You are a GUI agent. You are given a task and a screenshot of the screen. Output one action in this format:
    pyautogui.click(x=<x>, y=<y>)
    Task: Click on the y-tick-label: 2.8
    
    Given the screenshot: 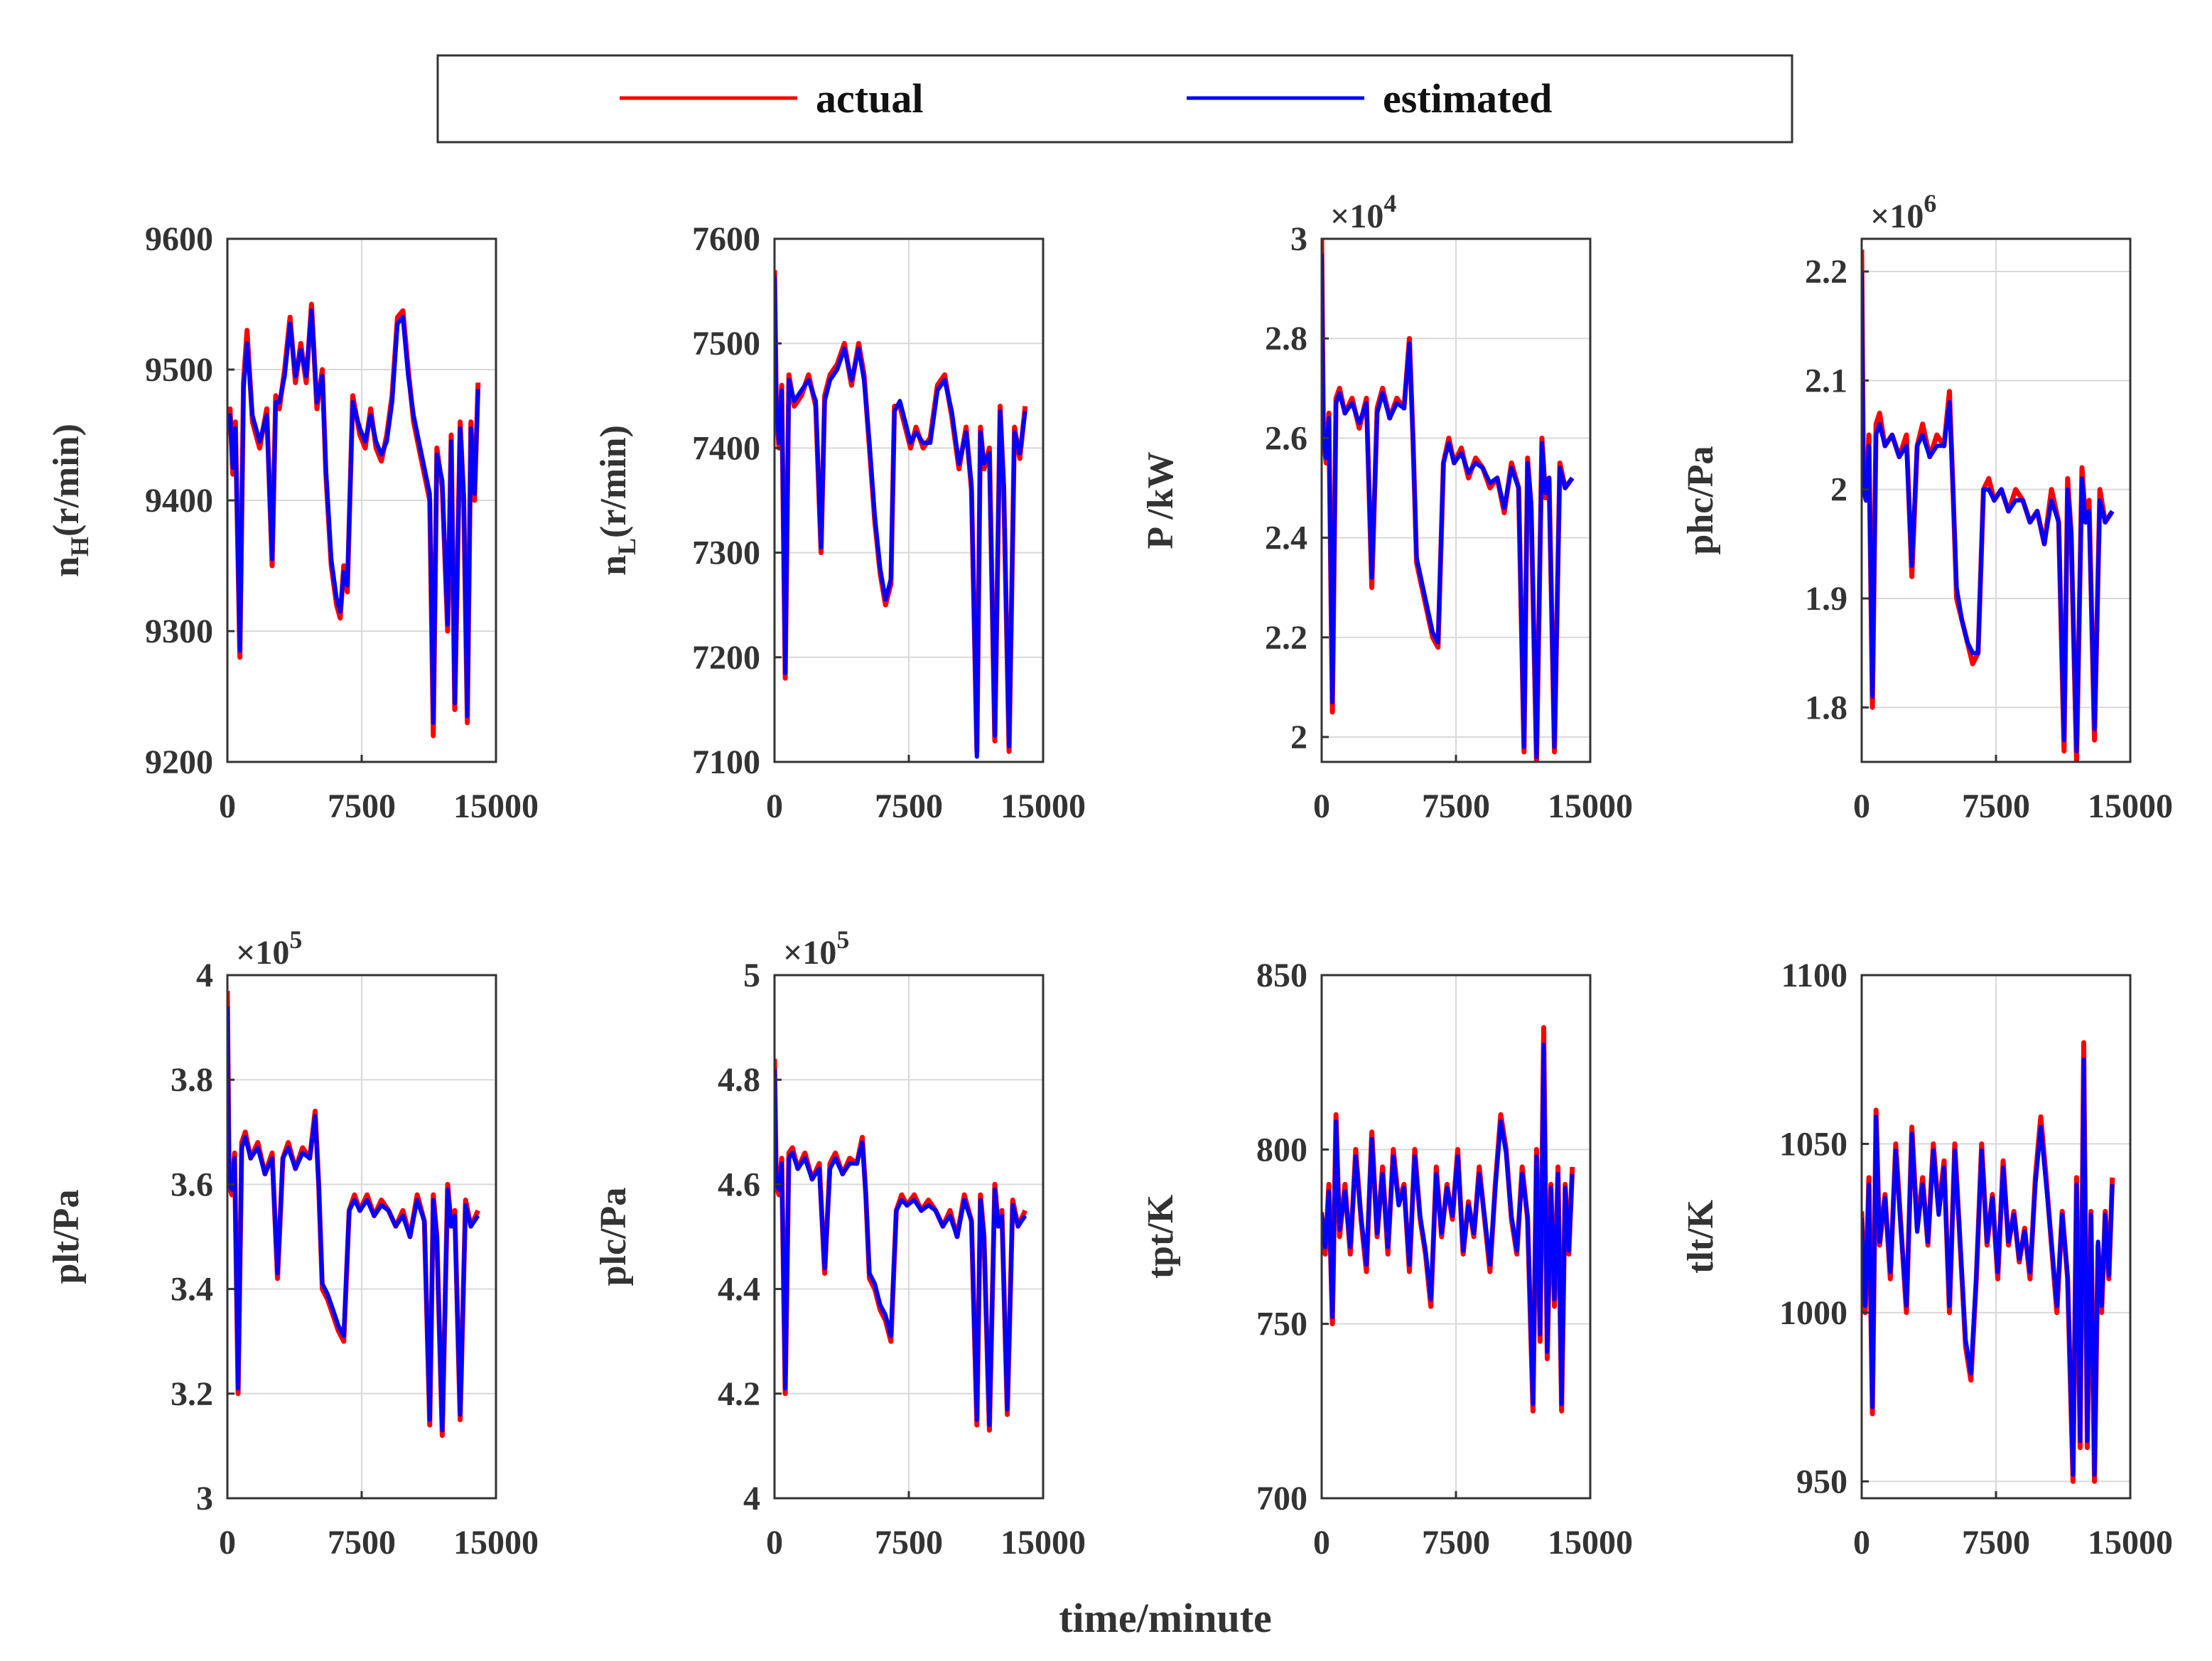 What is the action you would take?
    pyautogui.click(x=1286, y=339)
    